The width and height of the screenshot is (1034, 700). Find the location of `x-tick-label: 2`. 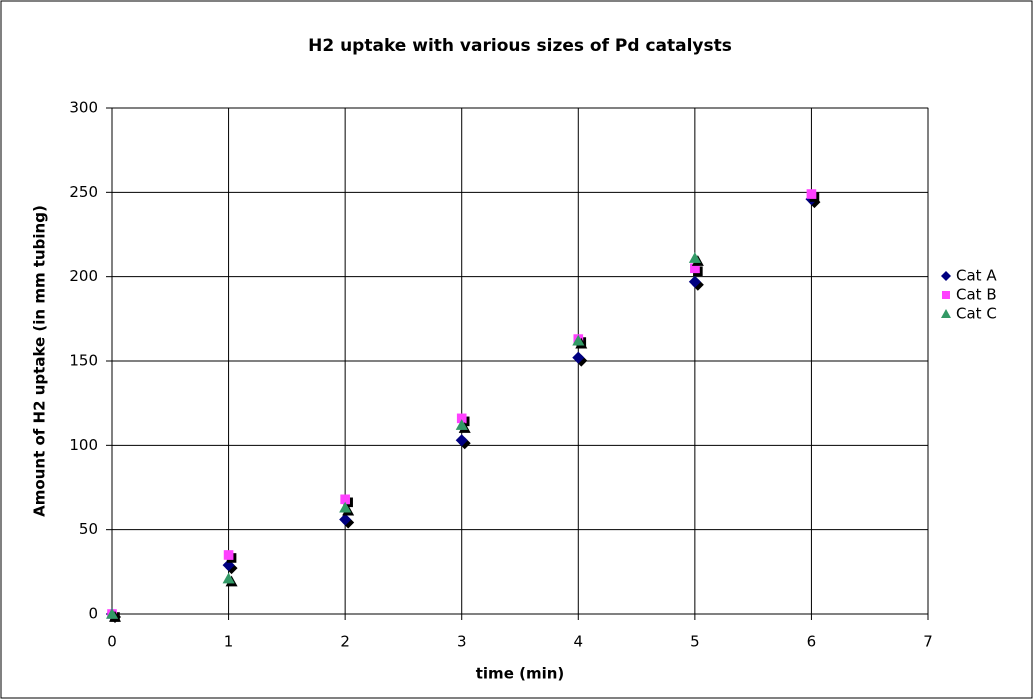

x-tick-label: 2 is located at coordinates (345, 642).